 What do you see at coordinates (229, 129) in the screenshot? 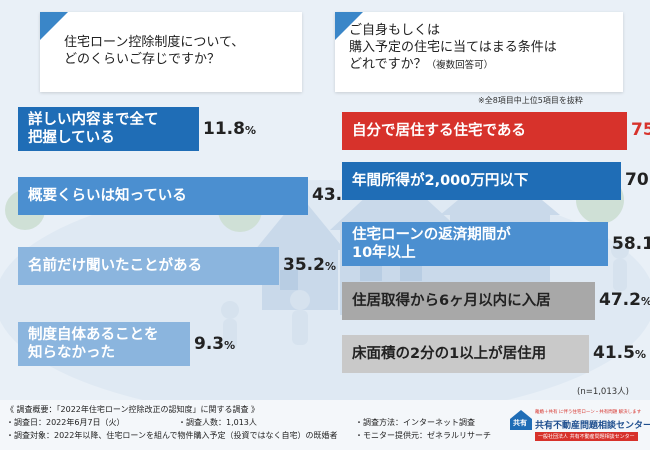
I see `bar-value-label: 11.8%` at bounding box center [229, 129].